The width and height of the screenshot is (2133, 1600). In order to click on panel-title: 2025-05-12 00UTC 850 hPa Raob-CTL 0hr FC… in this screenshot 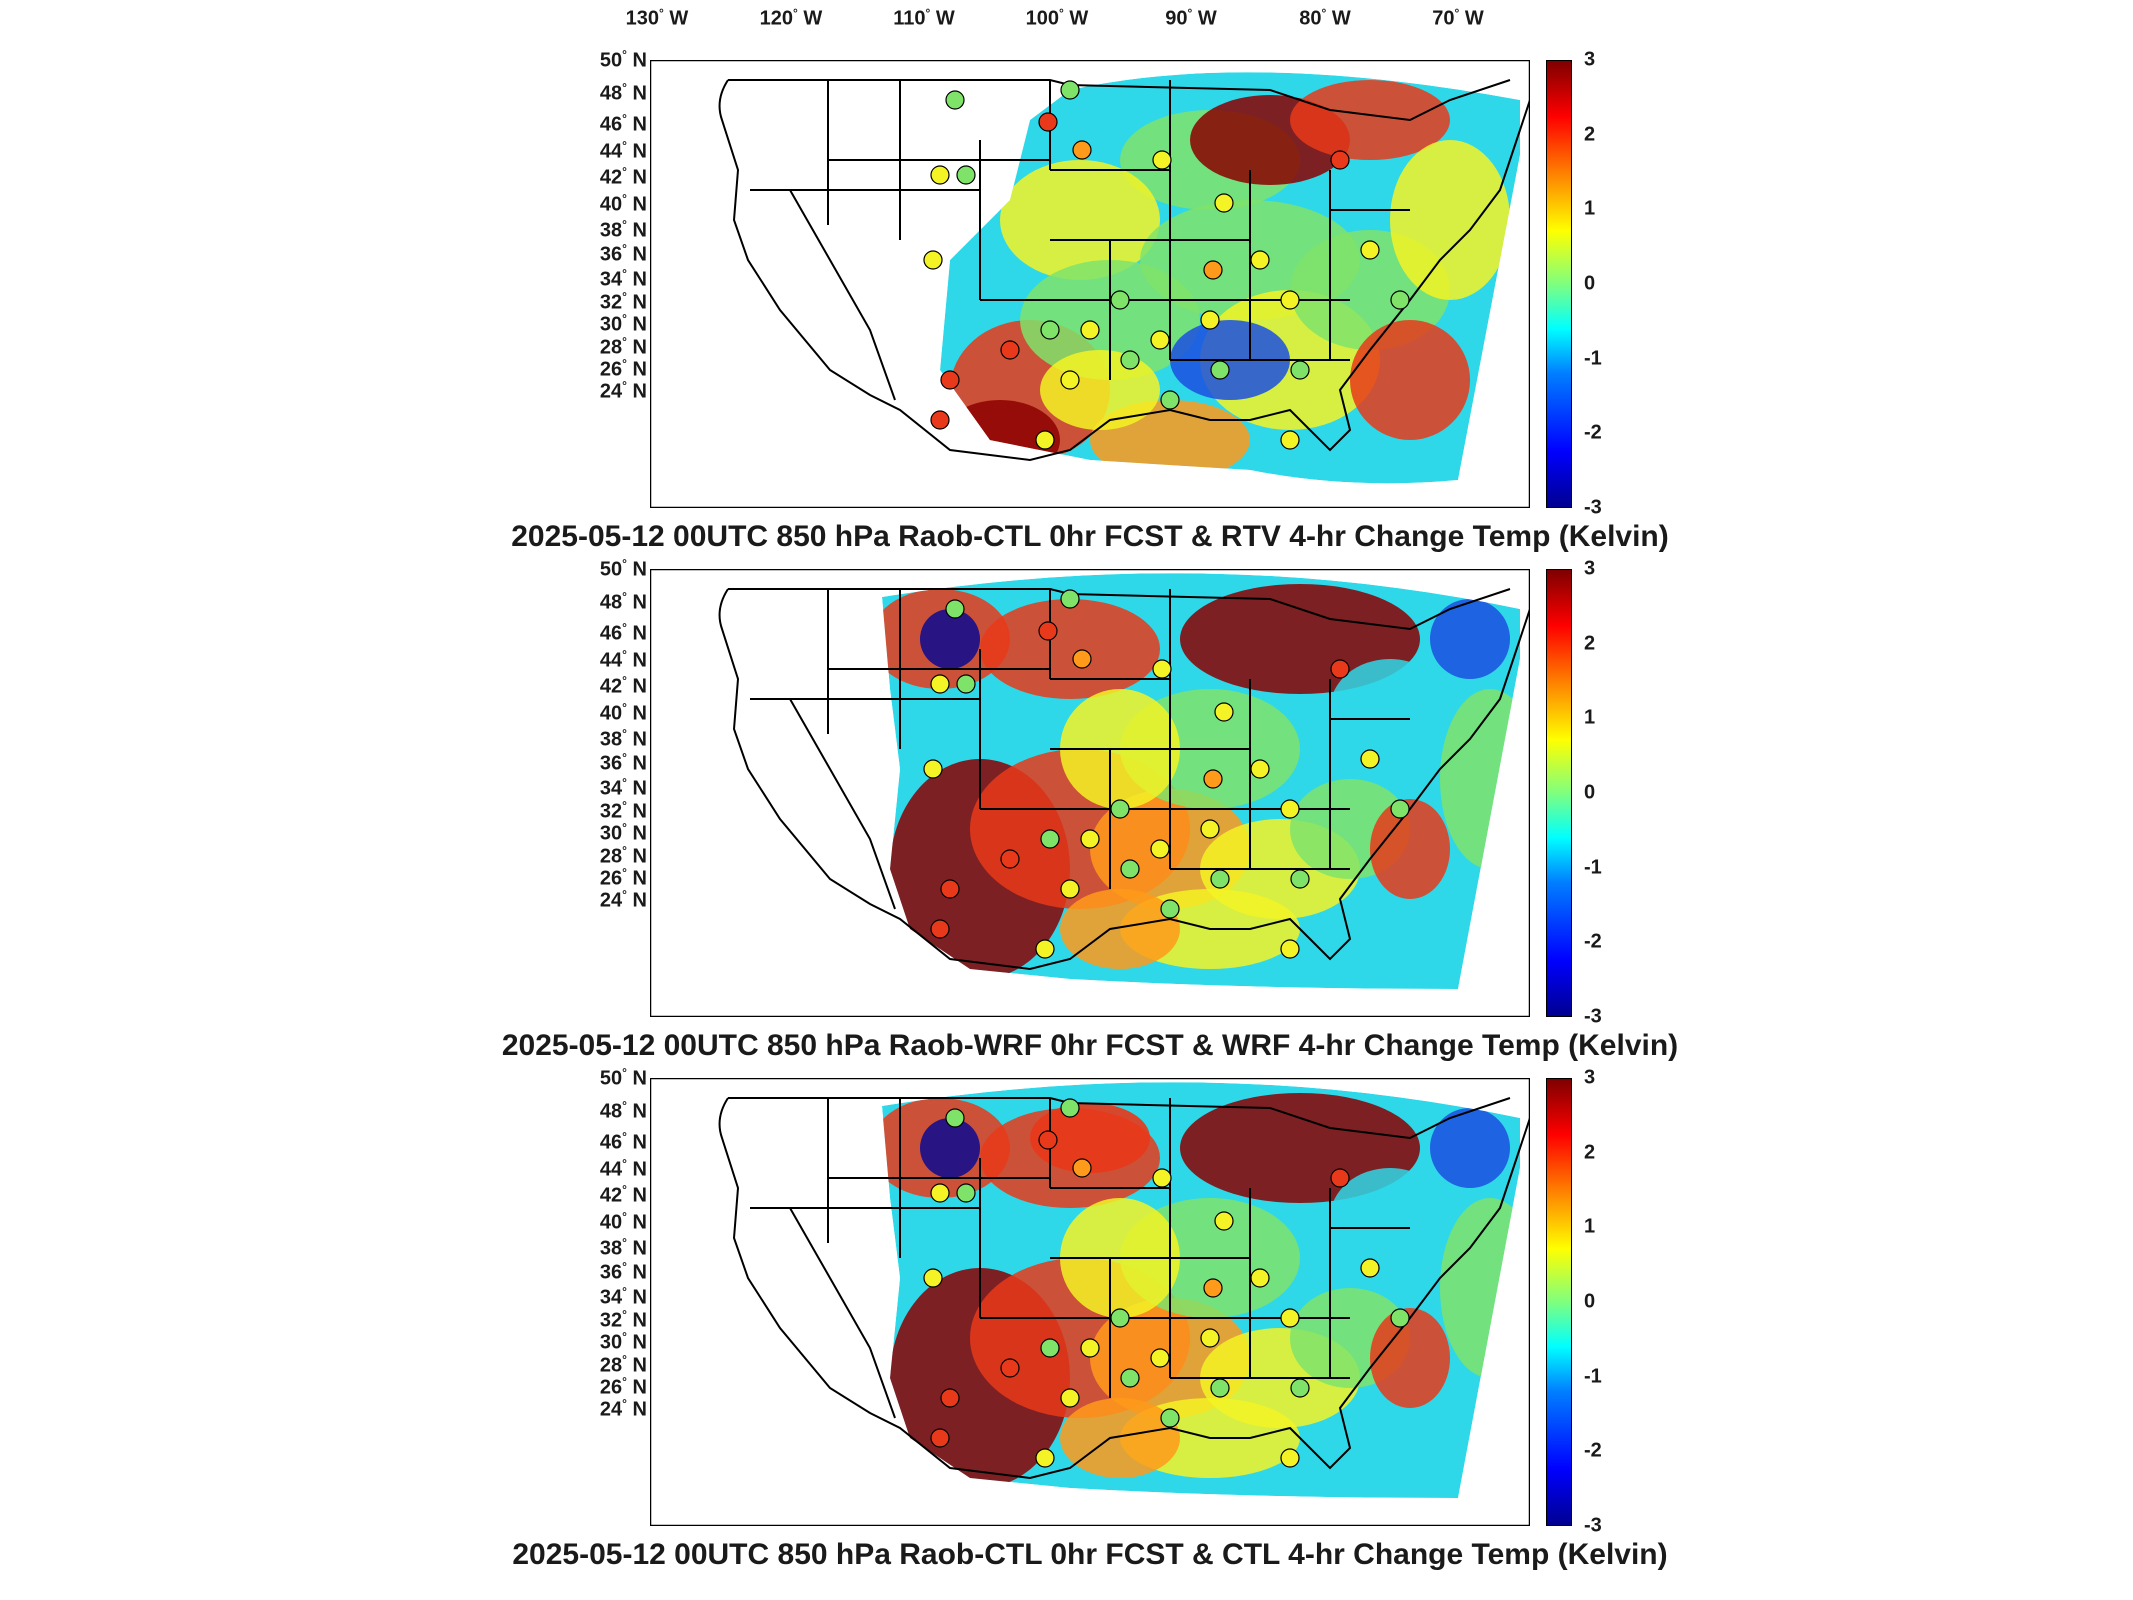, I will do `click(1090, 1554)`.